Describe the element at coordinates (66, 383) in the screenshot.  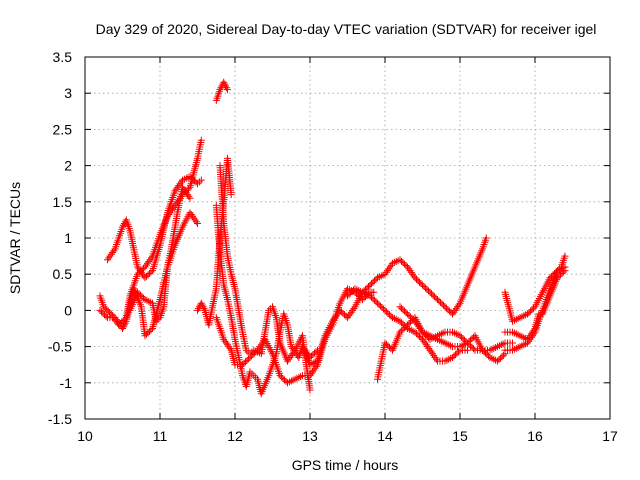
I see `y-tick-label: -1` at that location.